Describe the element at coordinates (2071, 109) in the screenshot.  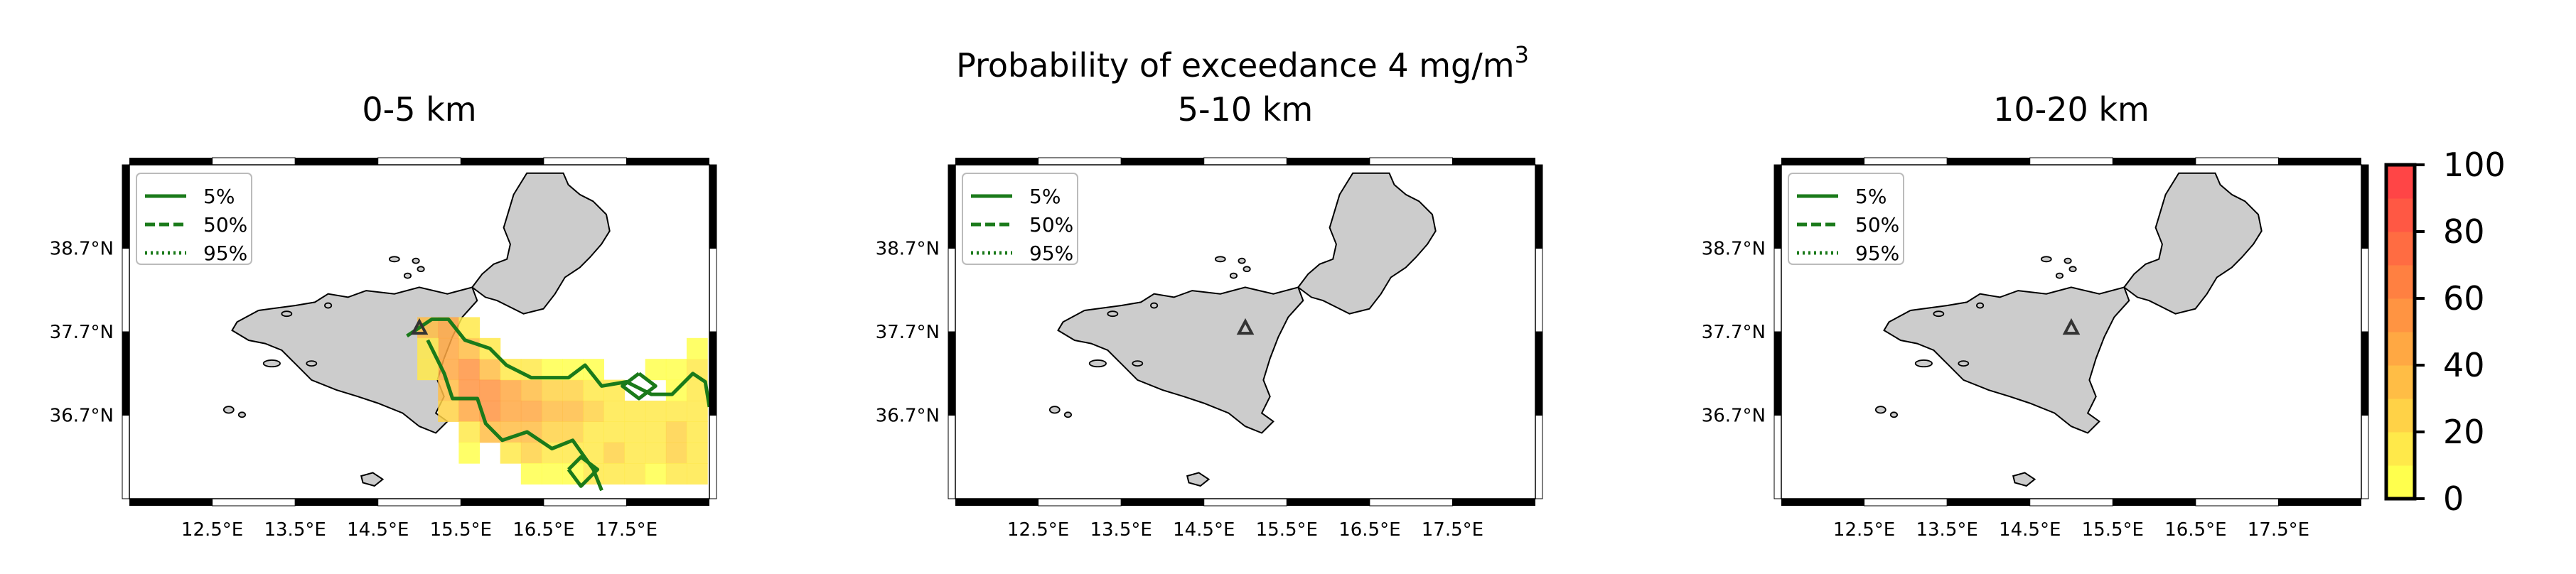
I see `panel-title: 10-20 km` at that location.